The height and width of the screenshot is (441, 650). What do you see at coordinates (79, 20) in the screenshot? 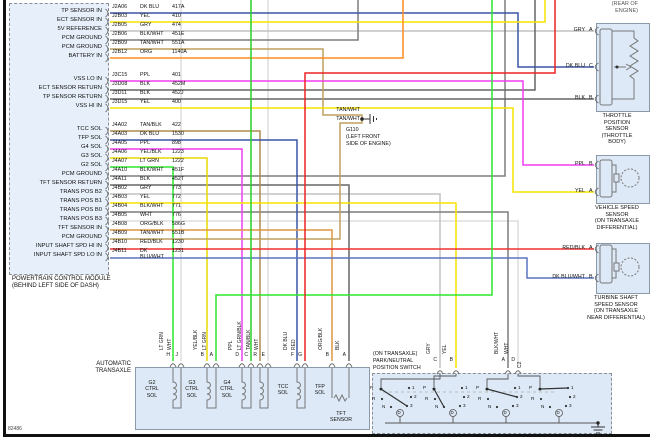
I see `pcm-row-label: ECT SENSOR IN` at bounding box center [79, 20].